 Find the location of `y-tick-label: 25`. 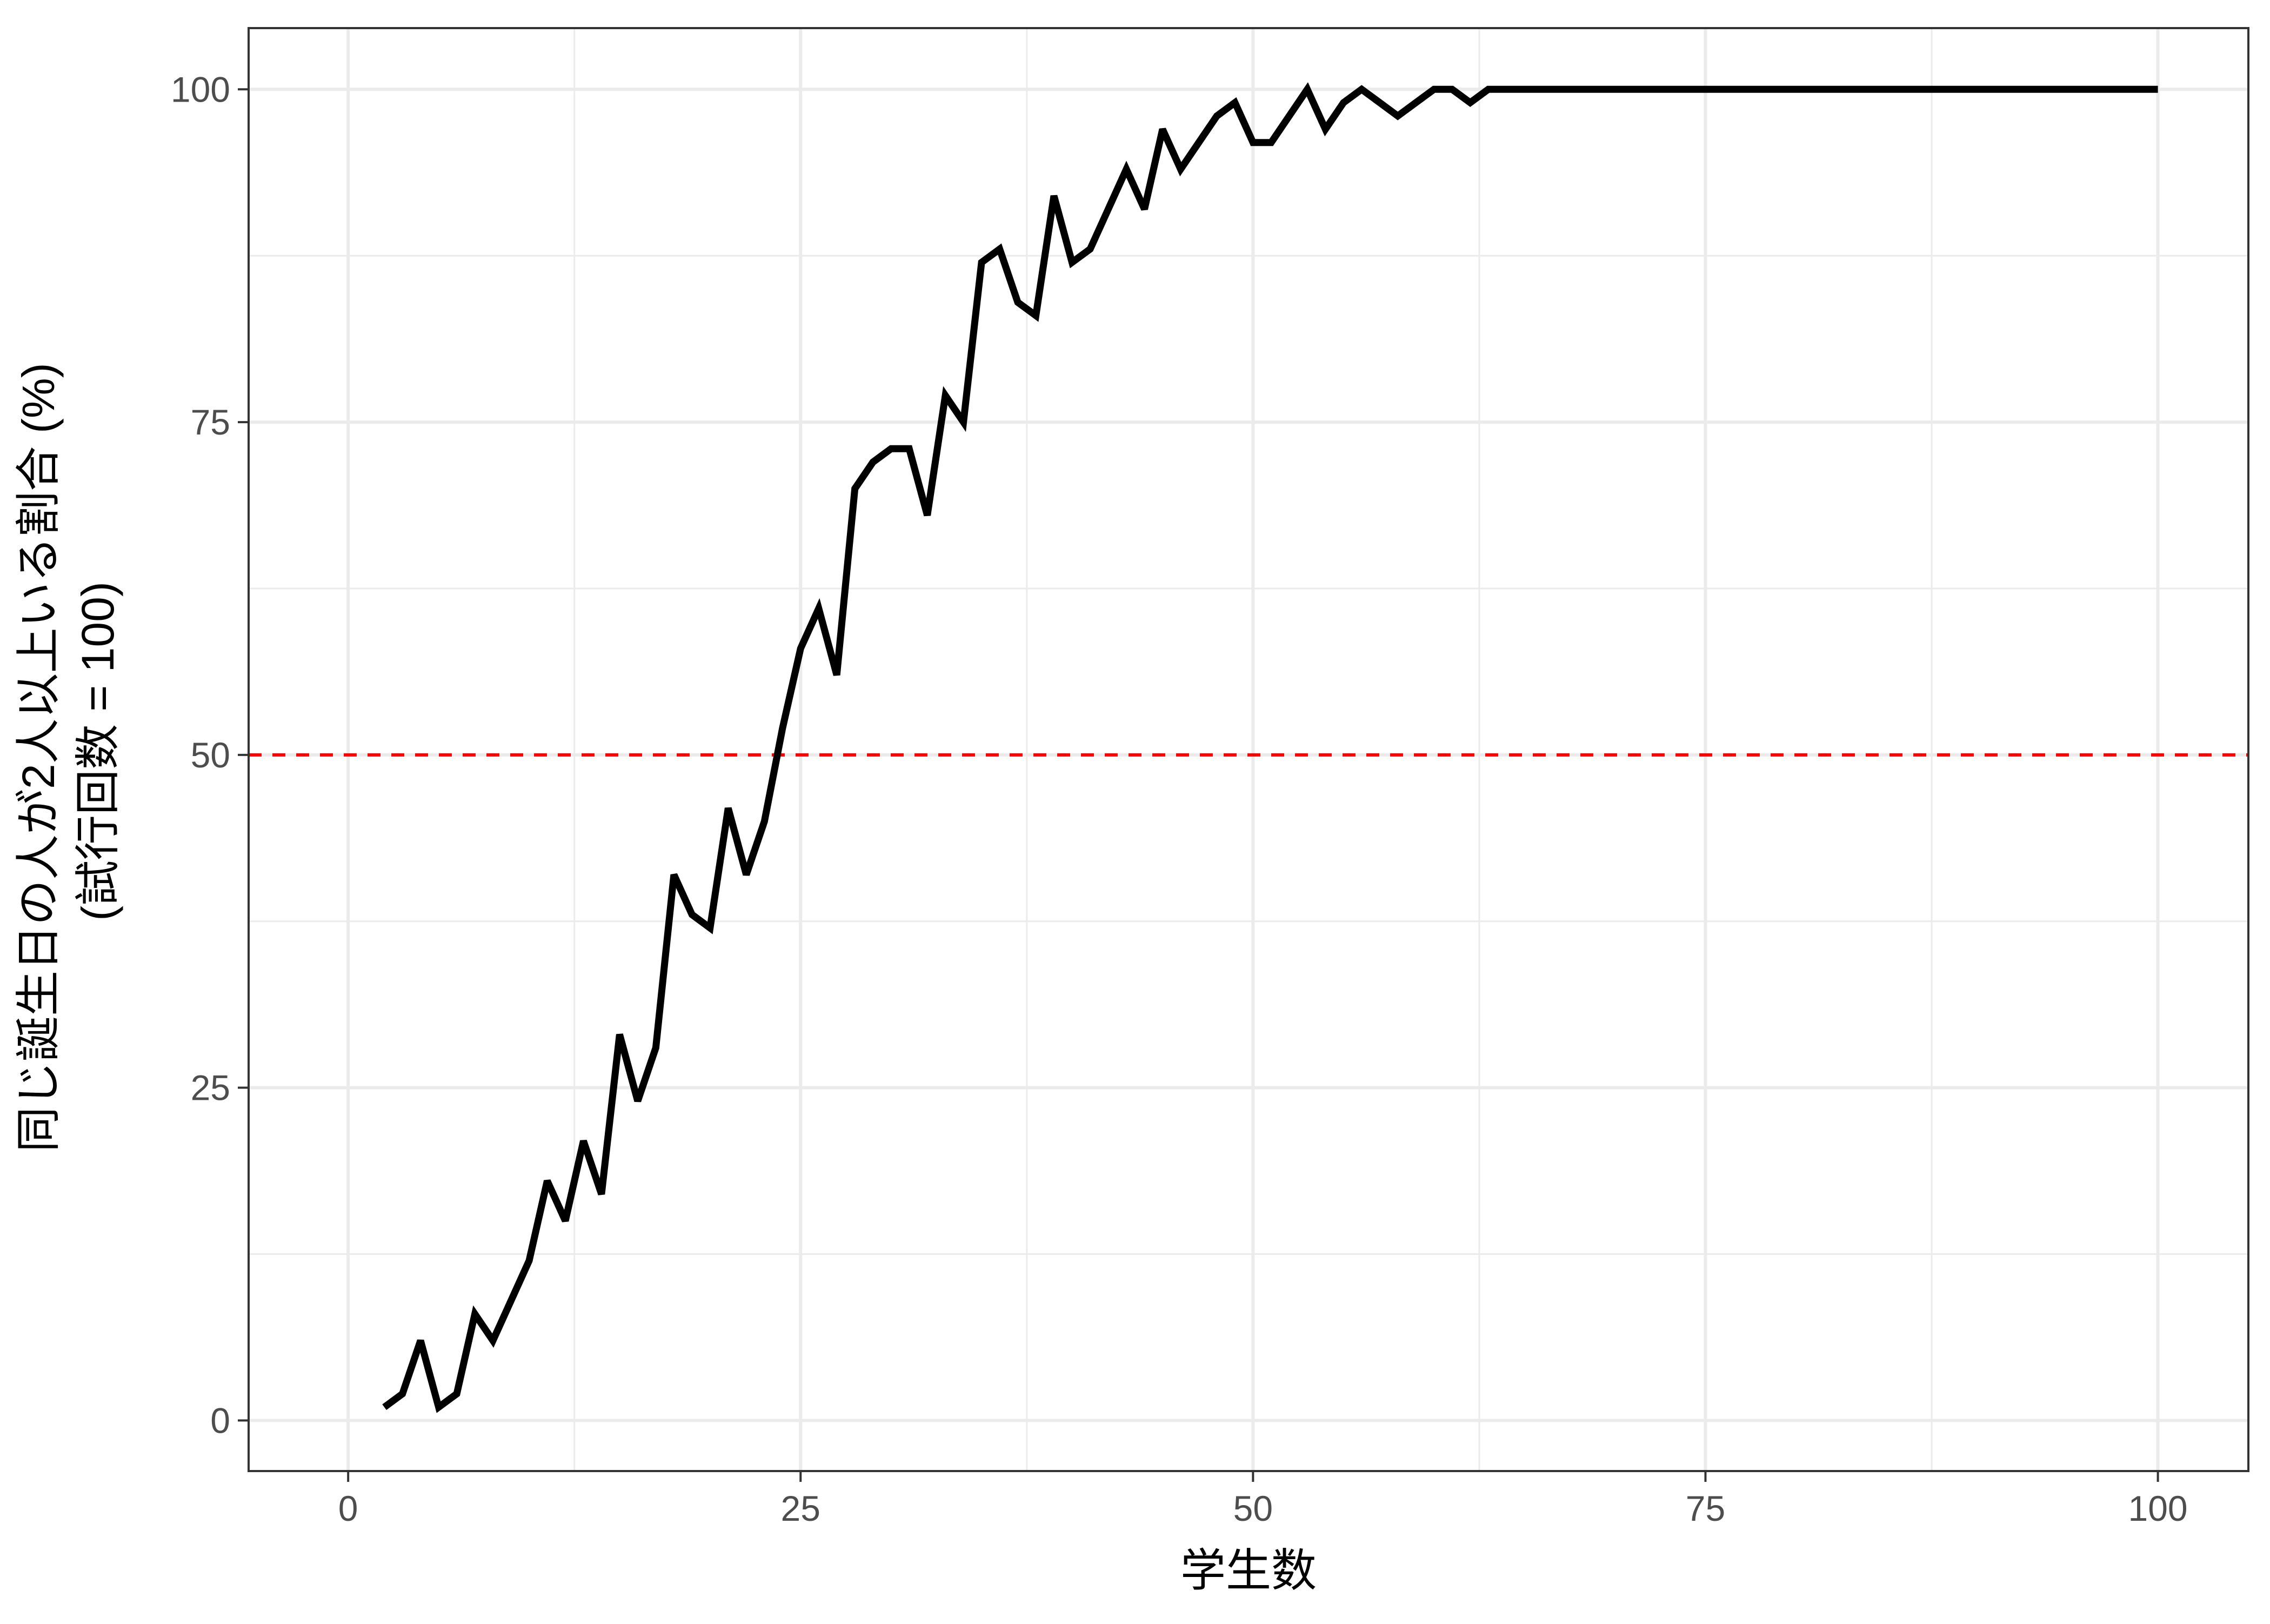

y-tick-label: 25 is located at coordinates (210, 1088).